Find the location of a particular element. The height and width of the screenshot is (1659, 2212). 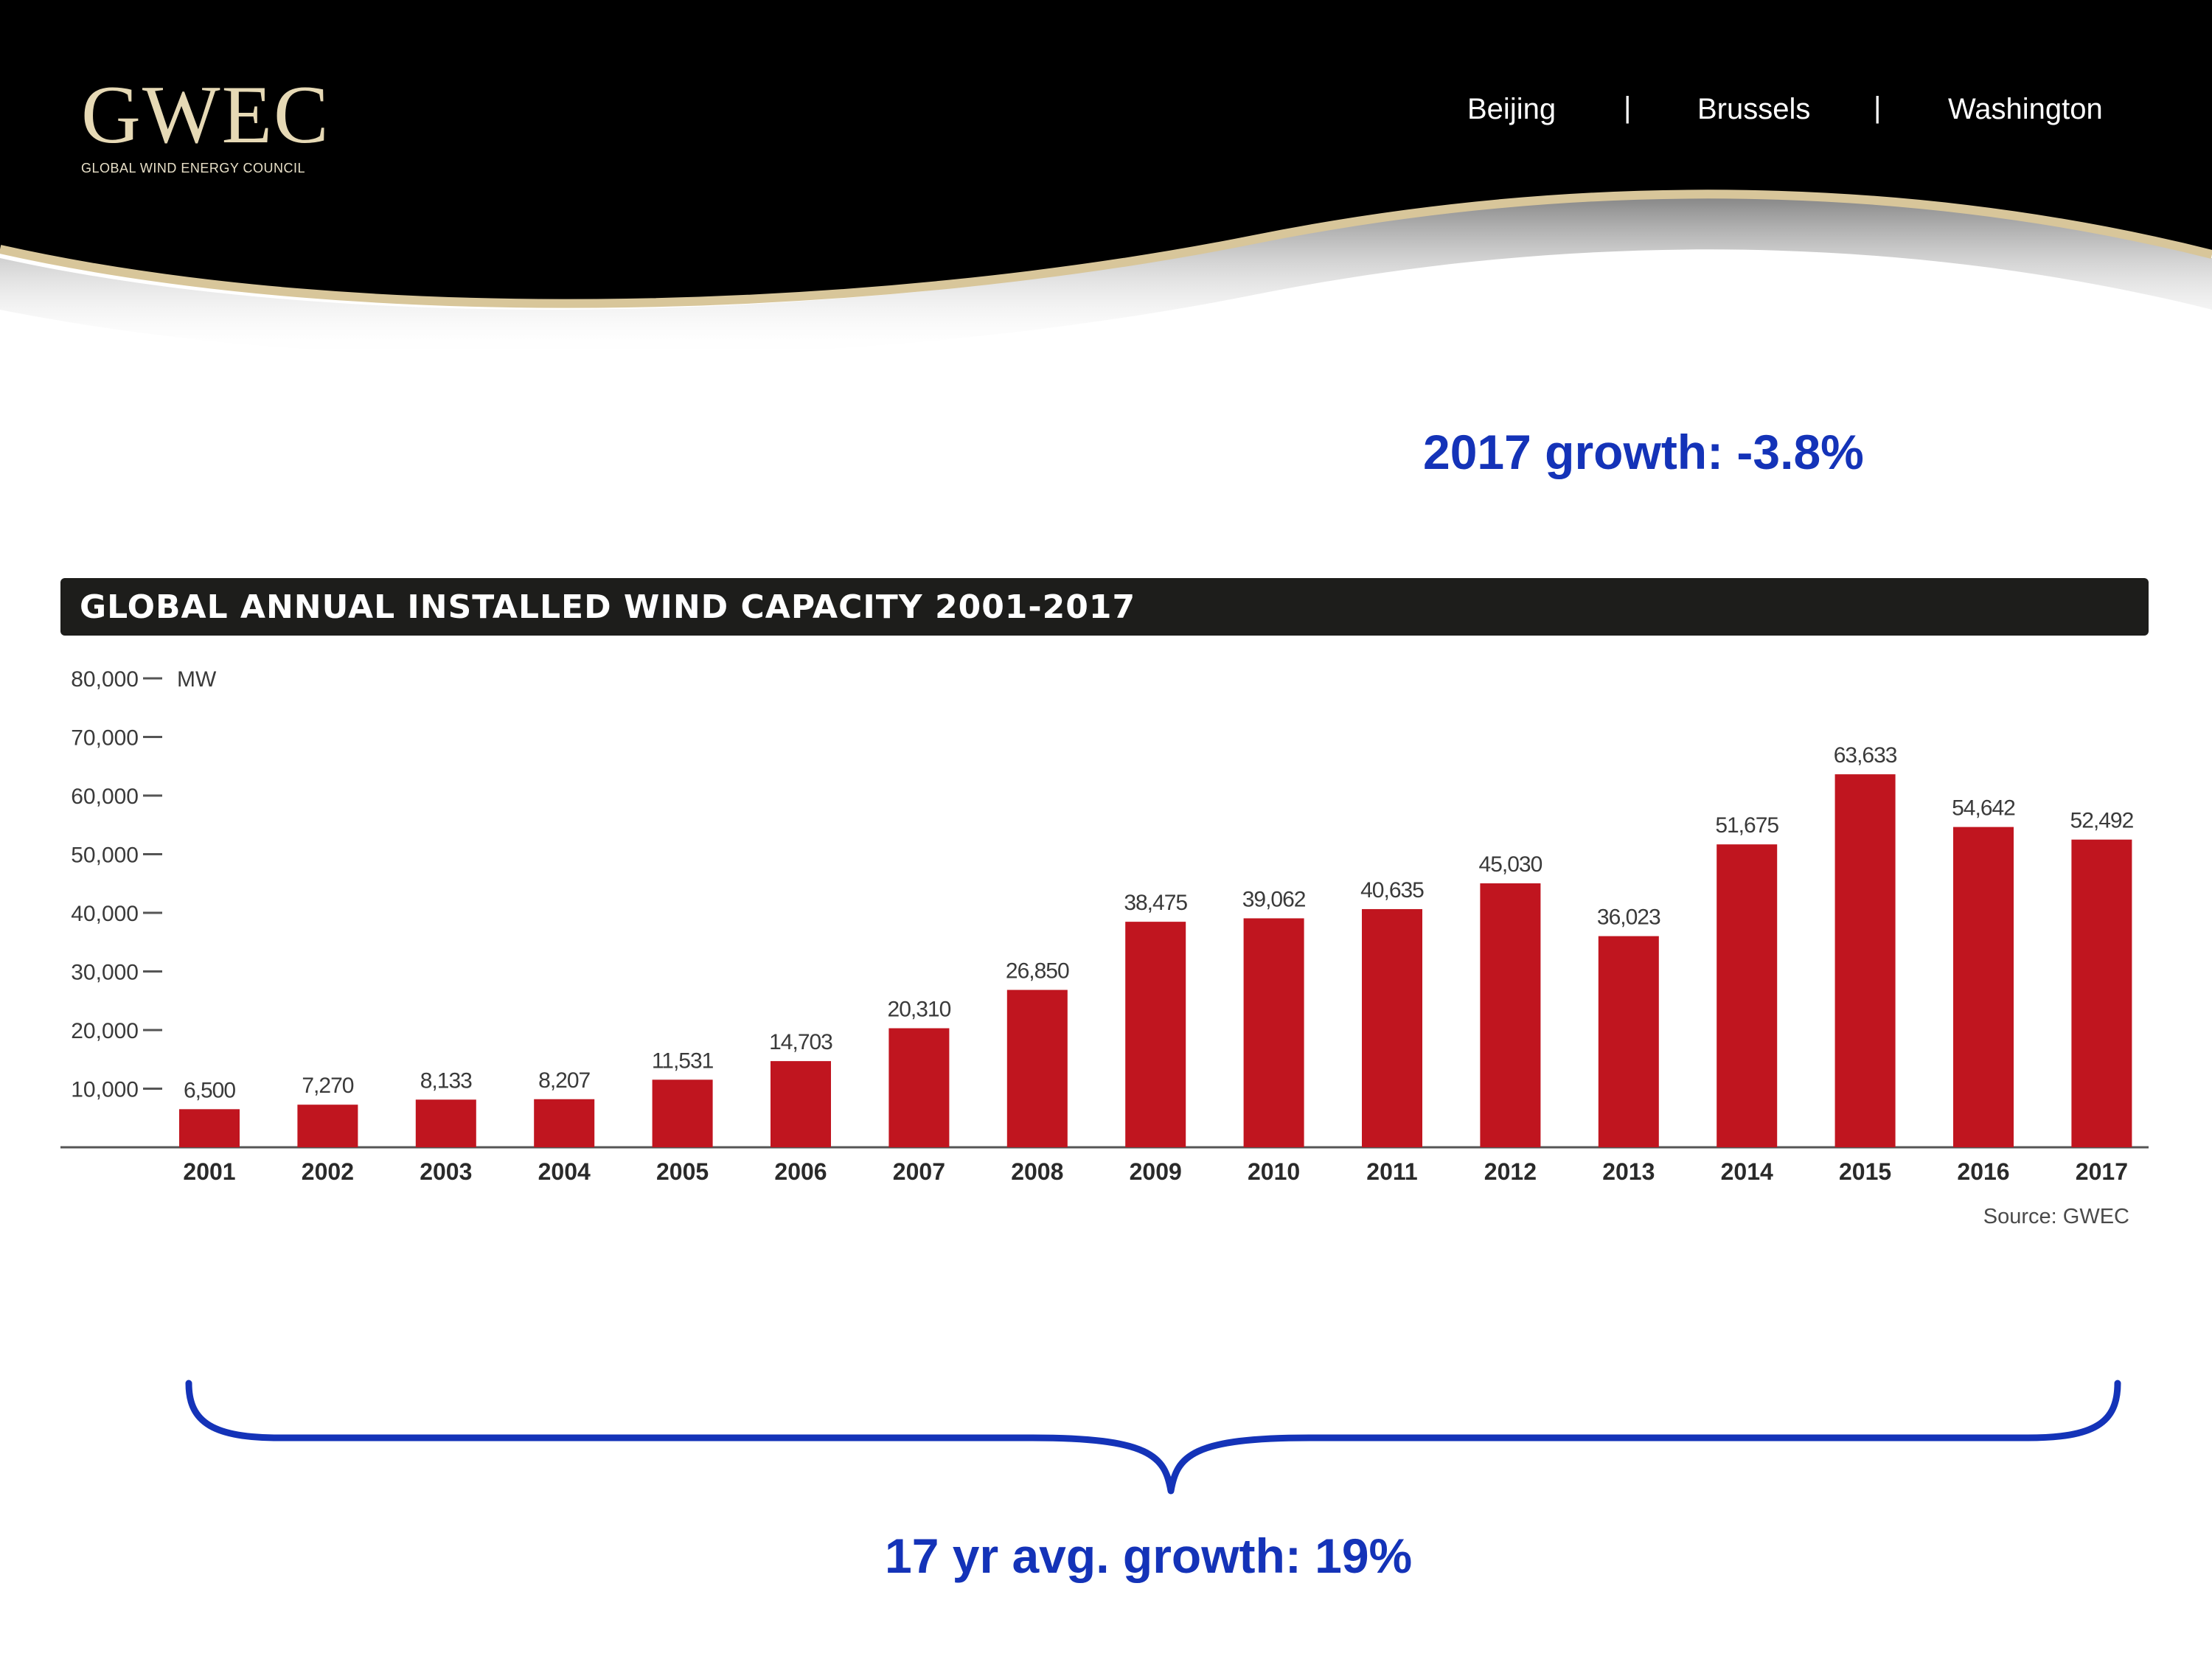

bar-value-label: 40,635 is located at coordinates (1392, 890).